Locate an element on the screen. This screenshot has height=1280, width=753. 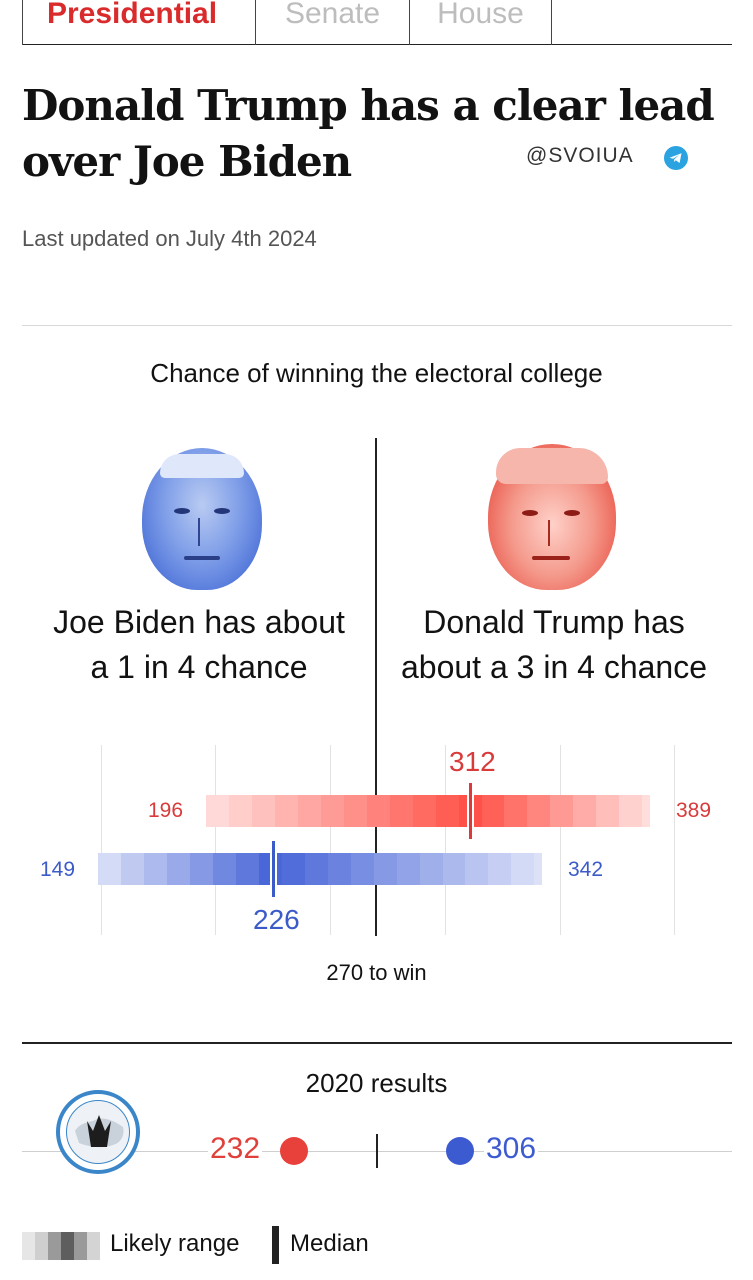
biden-chance-text: Joe Biden has about a 1 in 4 chance is located at coordinates (199, 645).